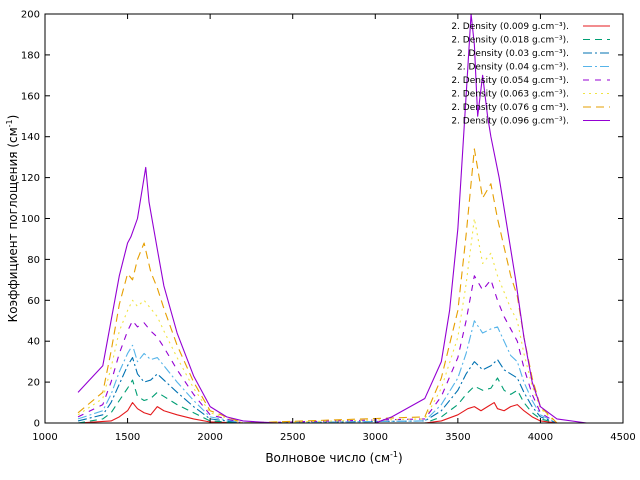 The width and height of the screenshot is (640, 480). What do you see at coordinates (457, 437) in the screenshot?
I see `x-tick-label: 3500` at bounding box center [457, 437].